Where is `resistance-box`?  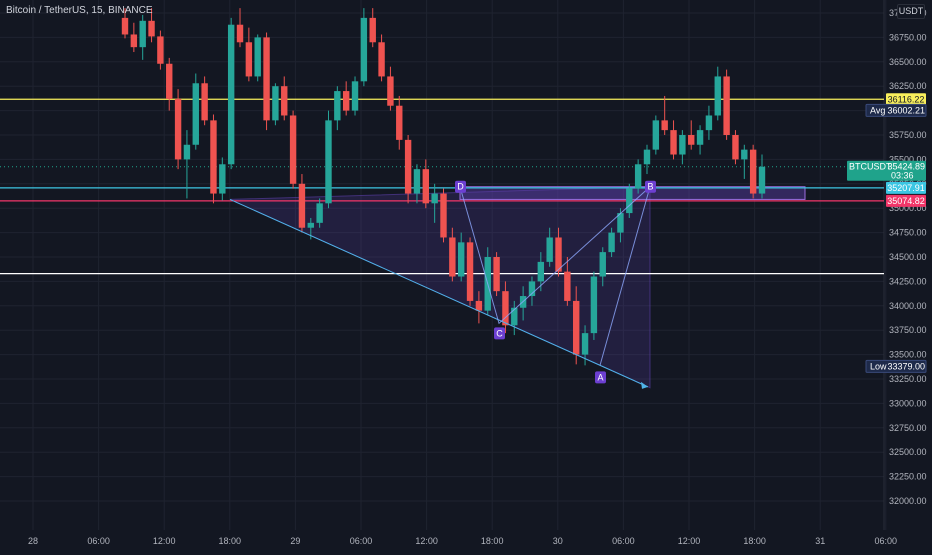
resistance-box is located at coordinates (632, 193).